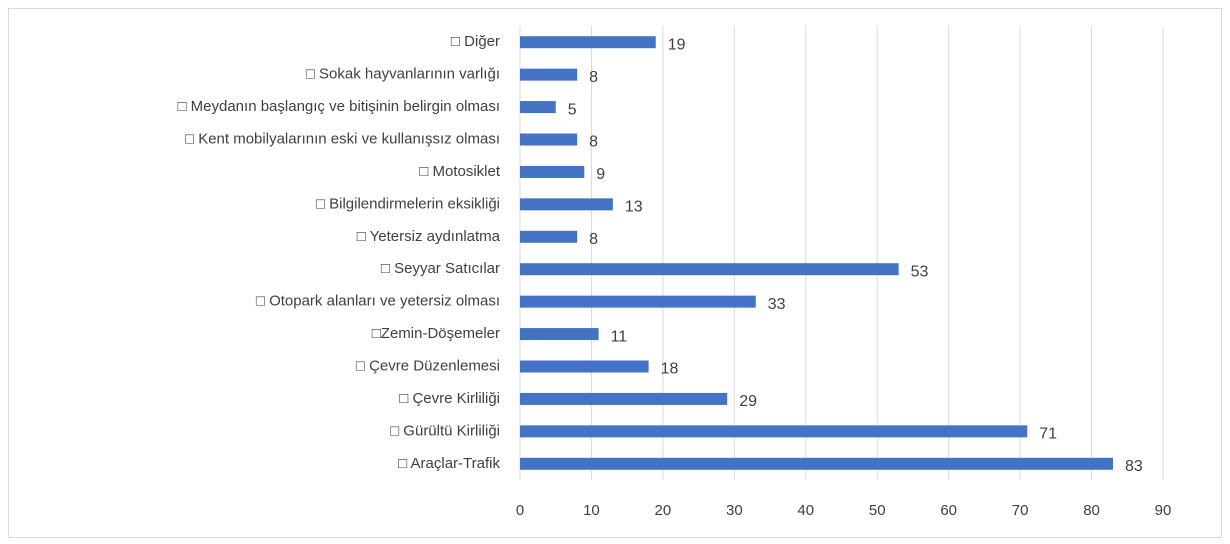 The width and height of the screenshot is (1230, 544). What do you see at coordinates (1163, 510) in the screenshot?
I see `x-tick-label: 90` at bounding box center [1163, 510].